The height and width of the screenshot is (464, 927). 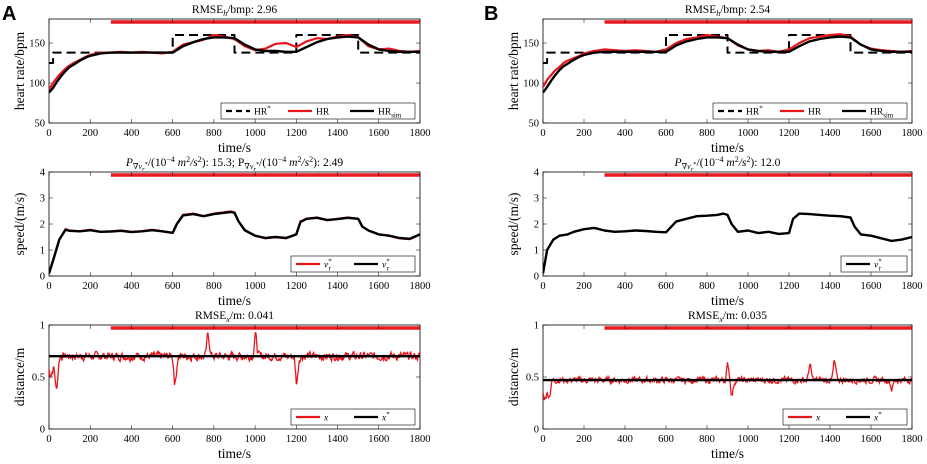 I want to click on series-vr, so click(x=727, y=243).